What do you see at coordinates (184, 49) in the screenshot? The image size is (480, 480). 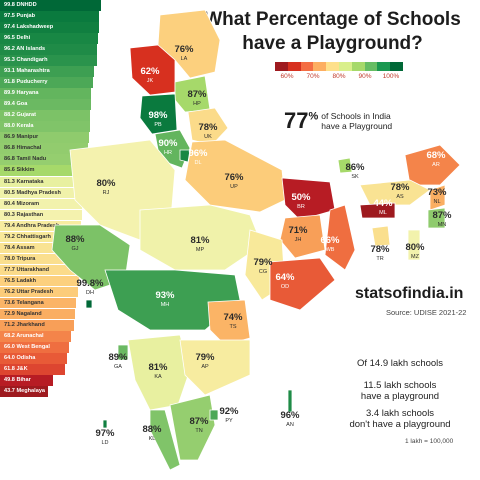 I see `map-label-la-pct: 76%` at bounding box center [184, 49].